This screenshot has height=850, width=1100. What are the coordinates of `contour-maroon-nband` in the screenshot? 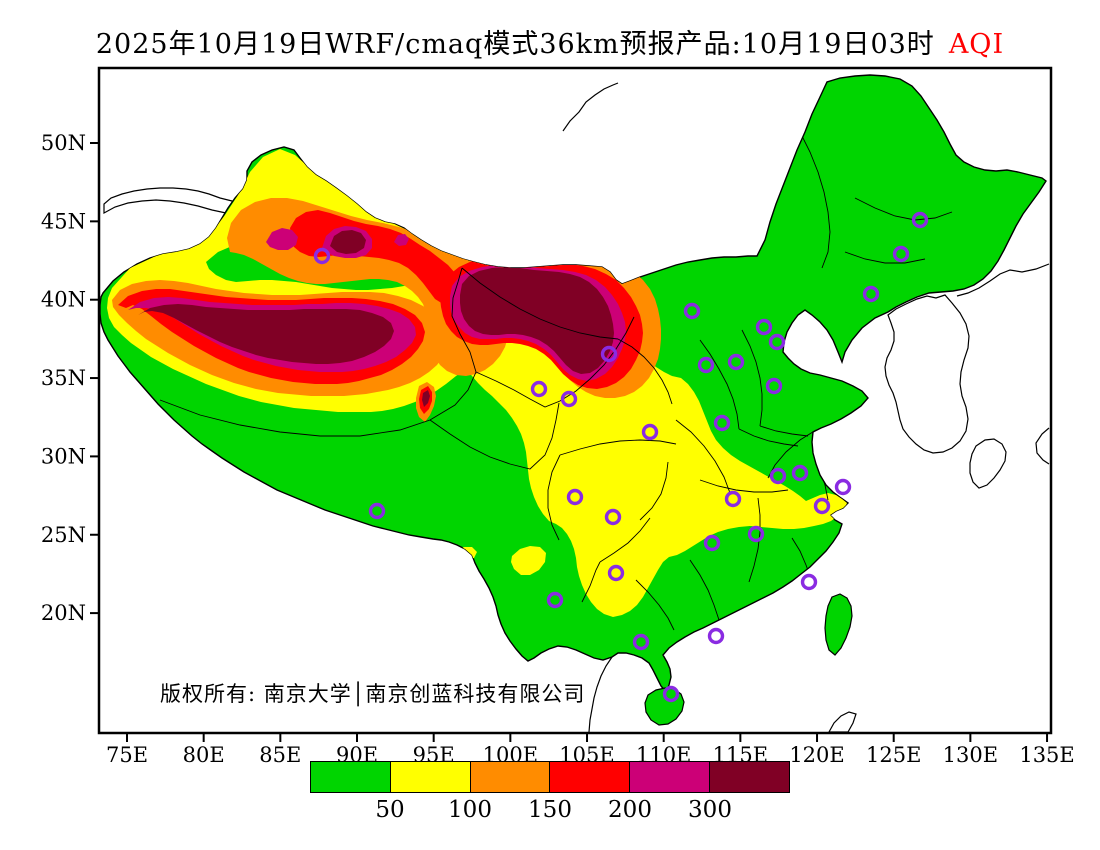 It's located at (348, 242).